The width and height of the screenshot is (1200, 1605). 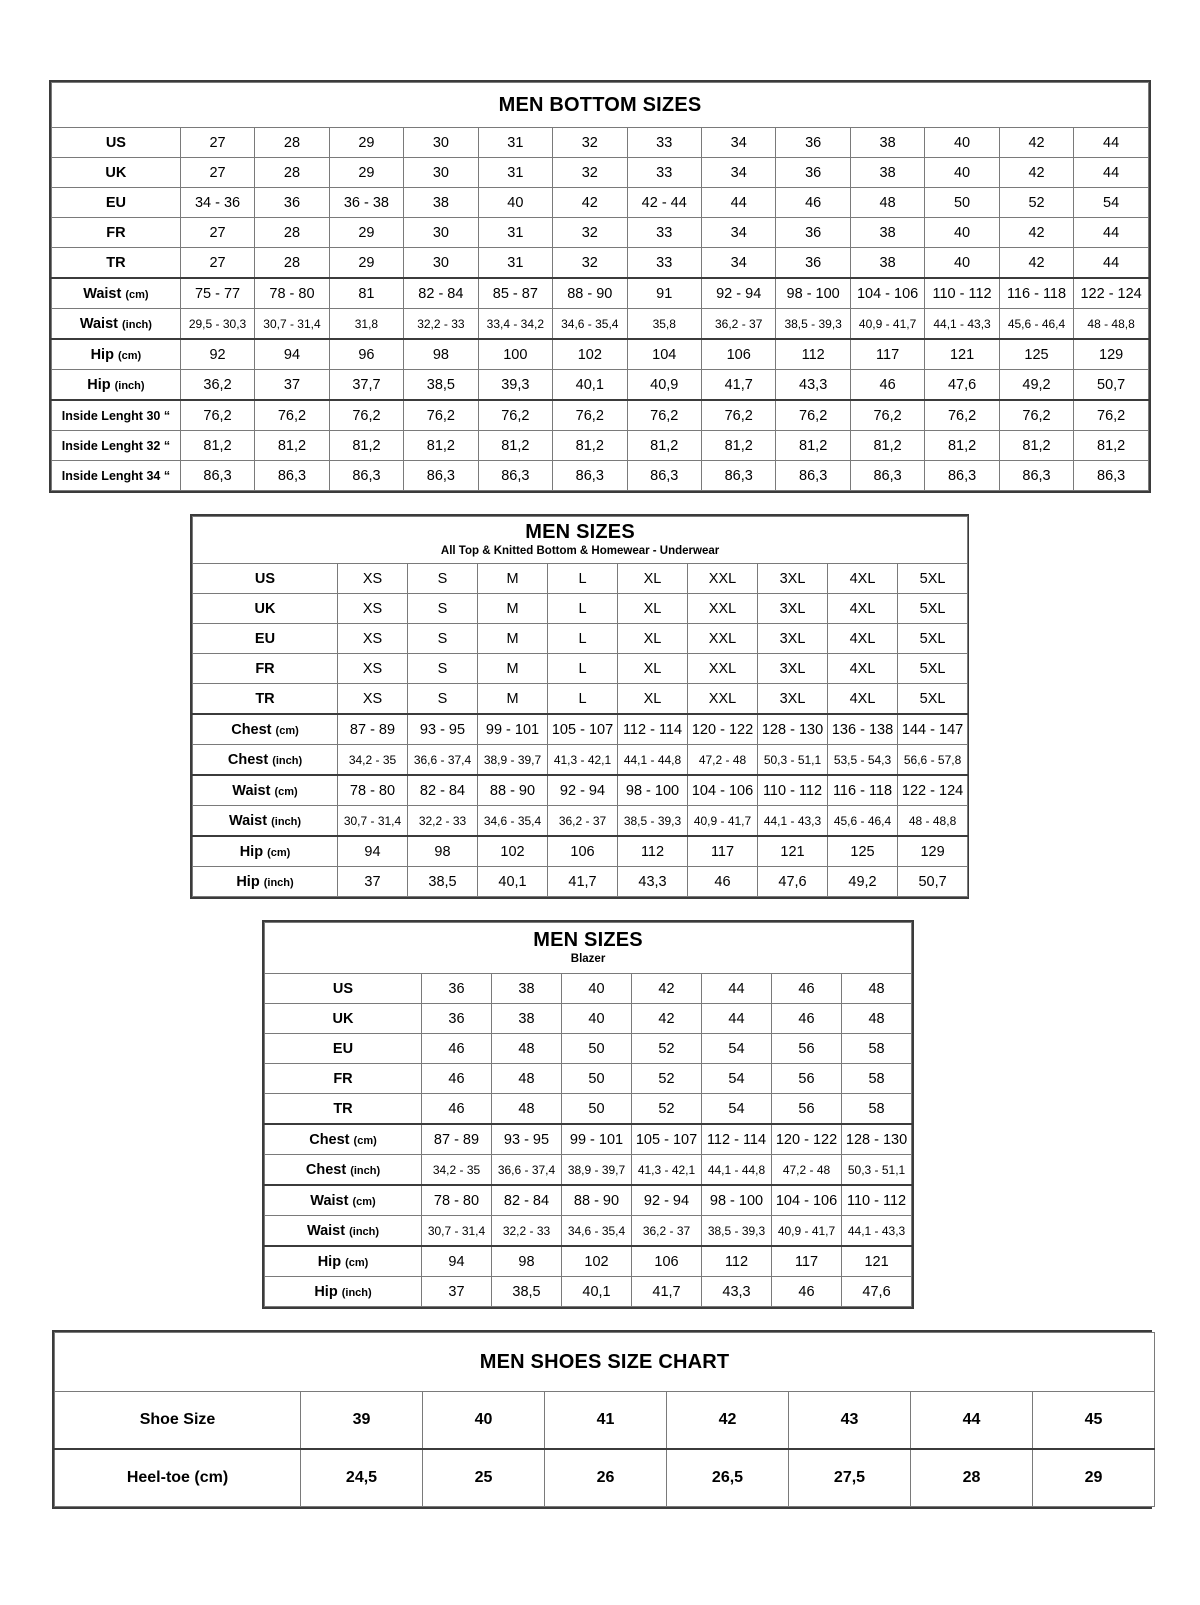 What do you see at coordinates (604, 1361) in the screenshot?
I see `table-title: MEN SHOES SIZE CHART` at bounding box center [604, 1361].